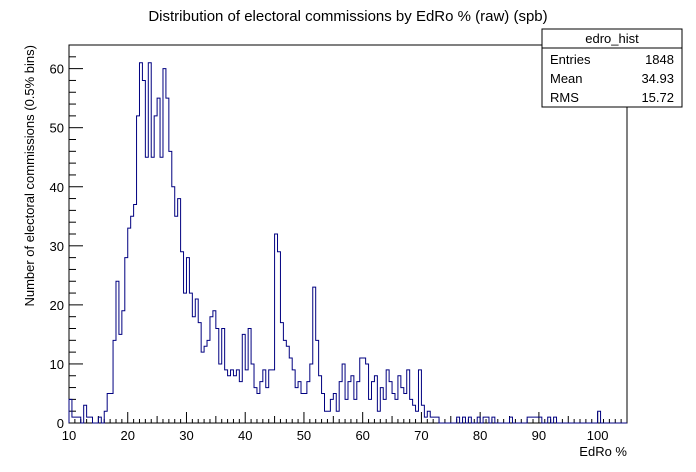  What do you see at coordinates (66, 237) in the screenshot?
I see `y-axis: 0 10 20 30 40 50 60` at bounding box center [66, 237].